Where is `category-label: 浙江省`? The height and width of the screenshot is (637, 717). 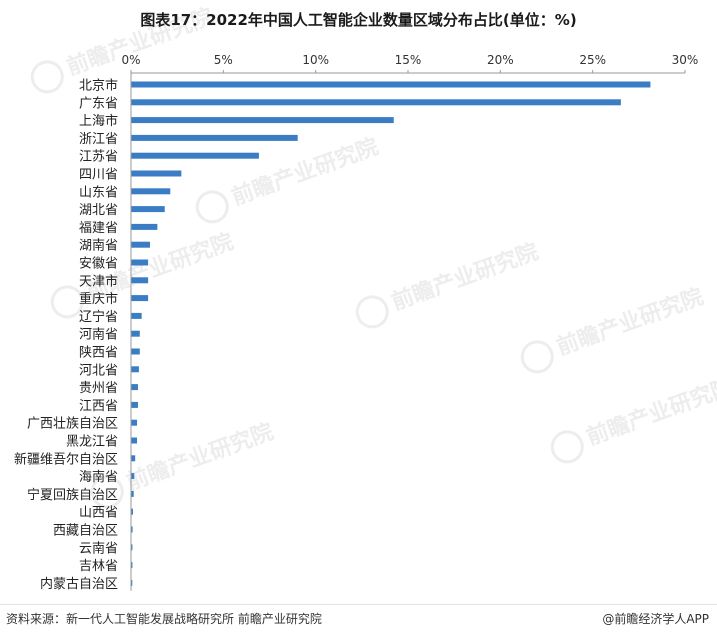 category-label: 浙江省 is located at coordinates (98, 139).